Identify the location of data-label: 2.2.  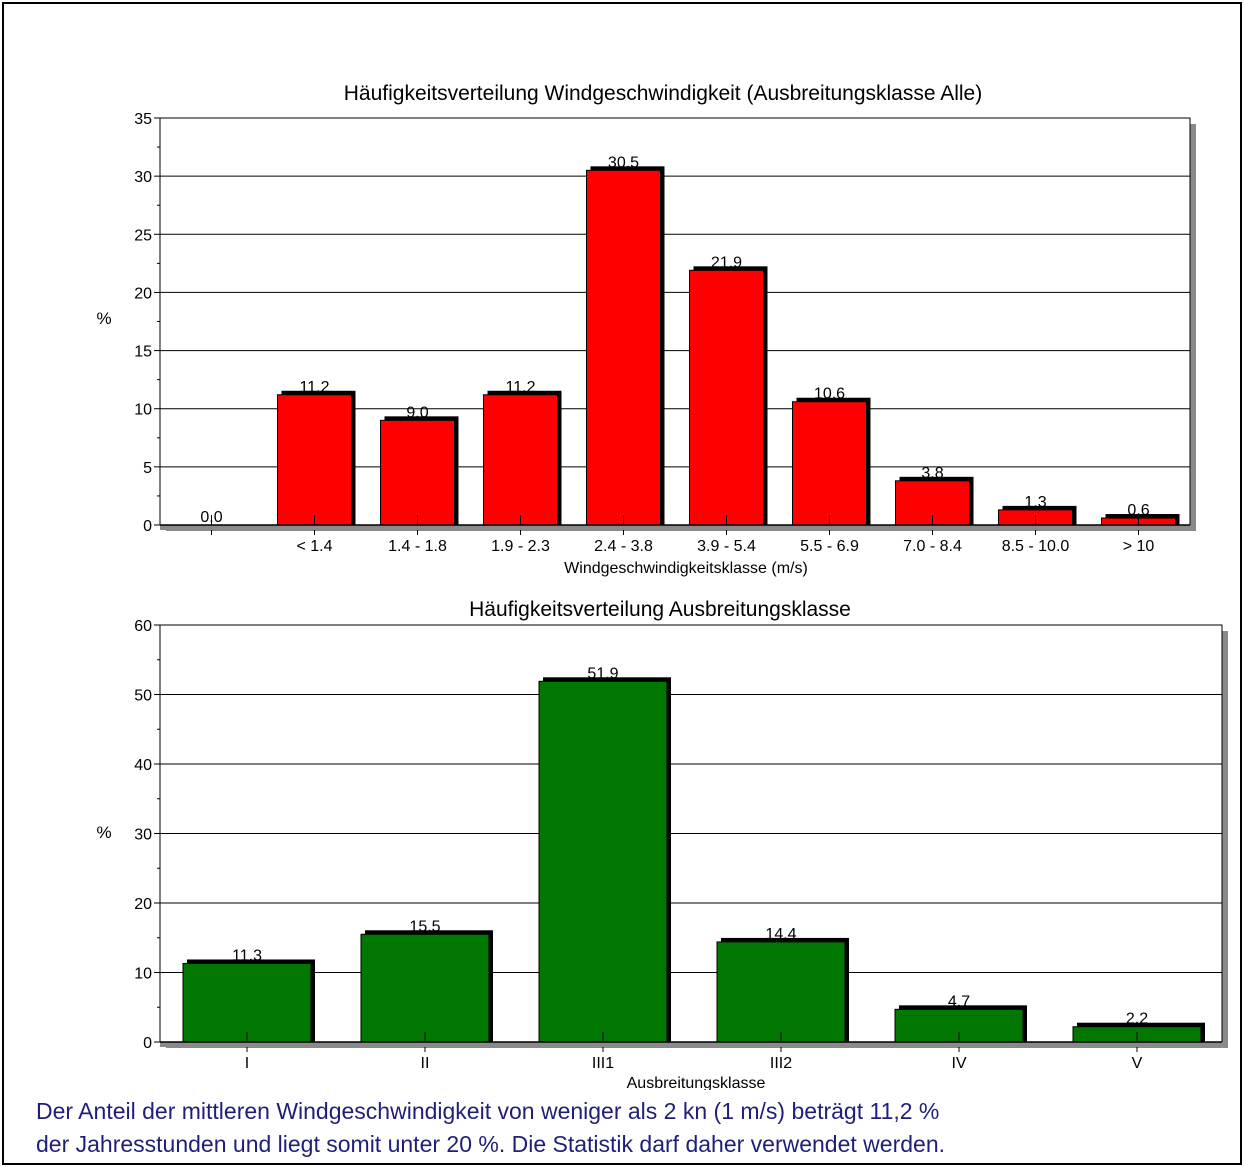
(1137, 1019).